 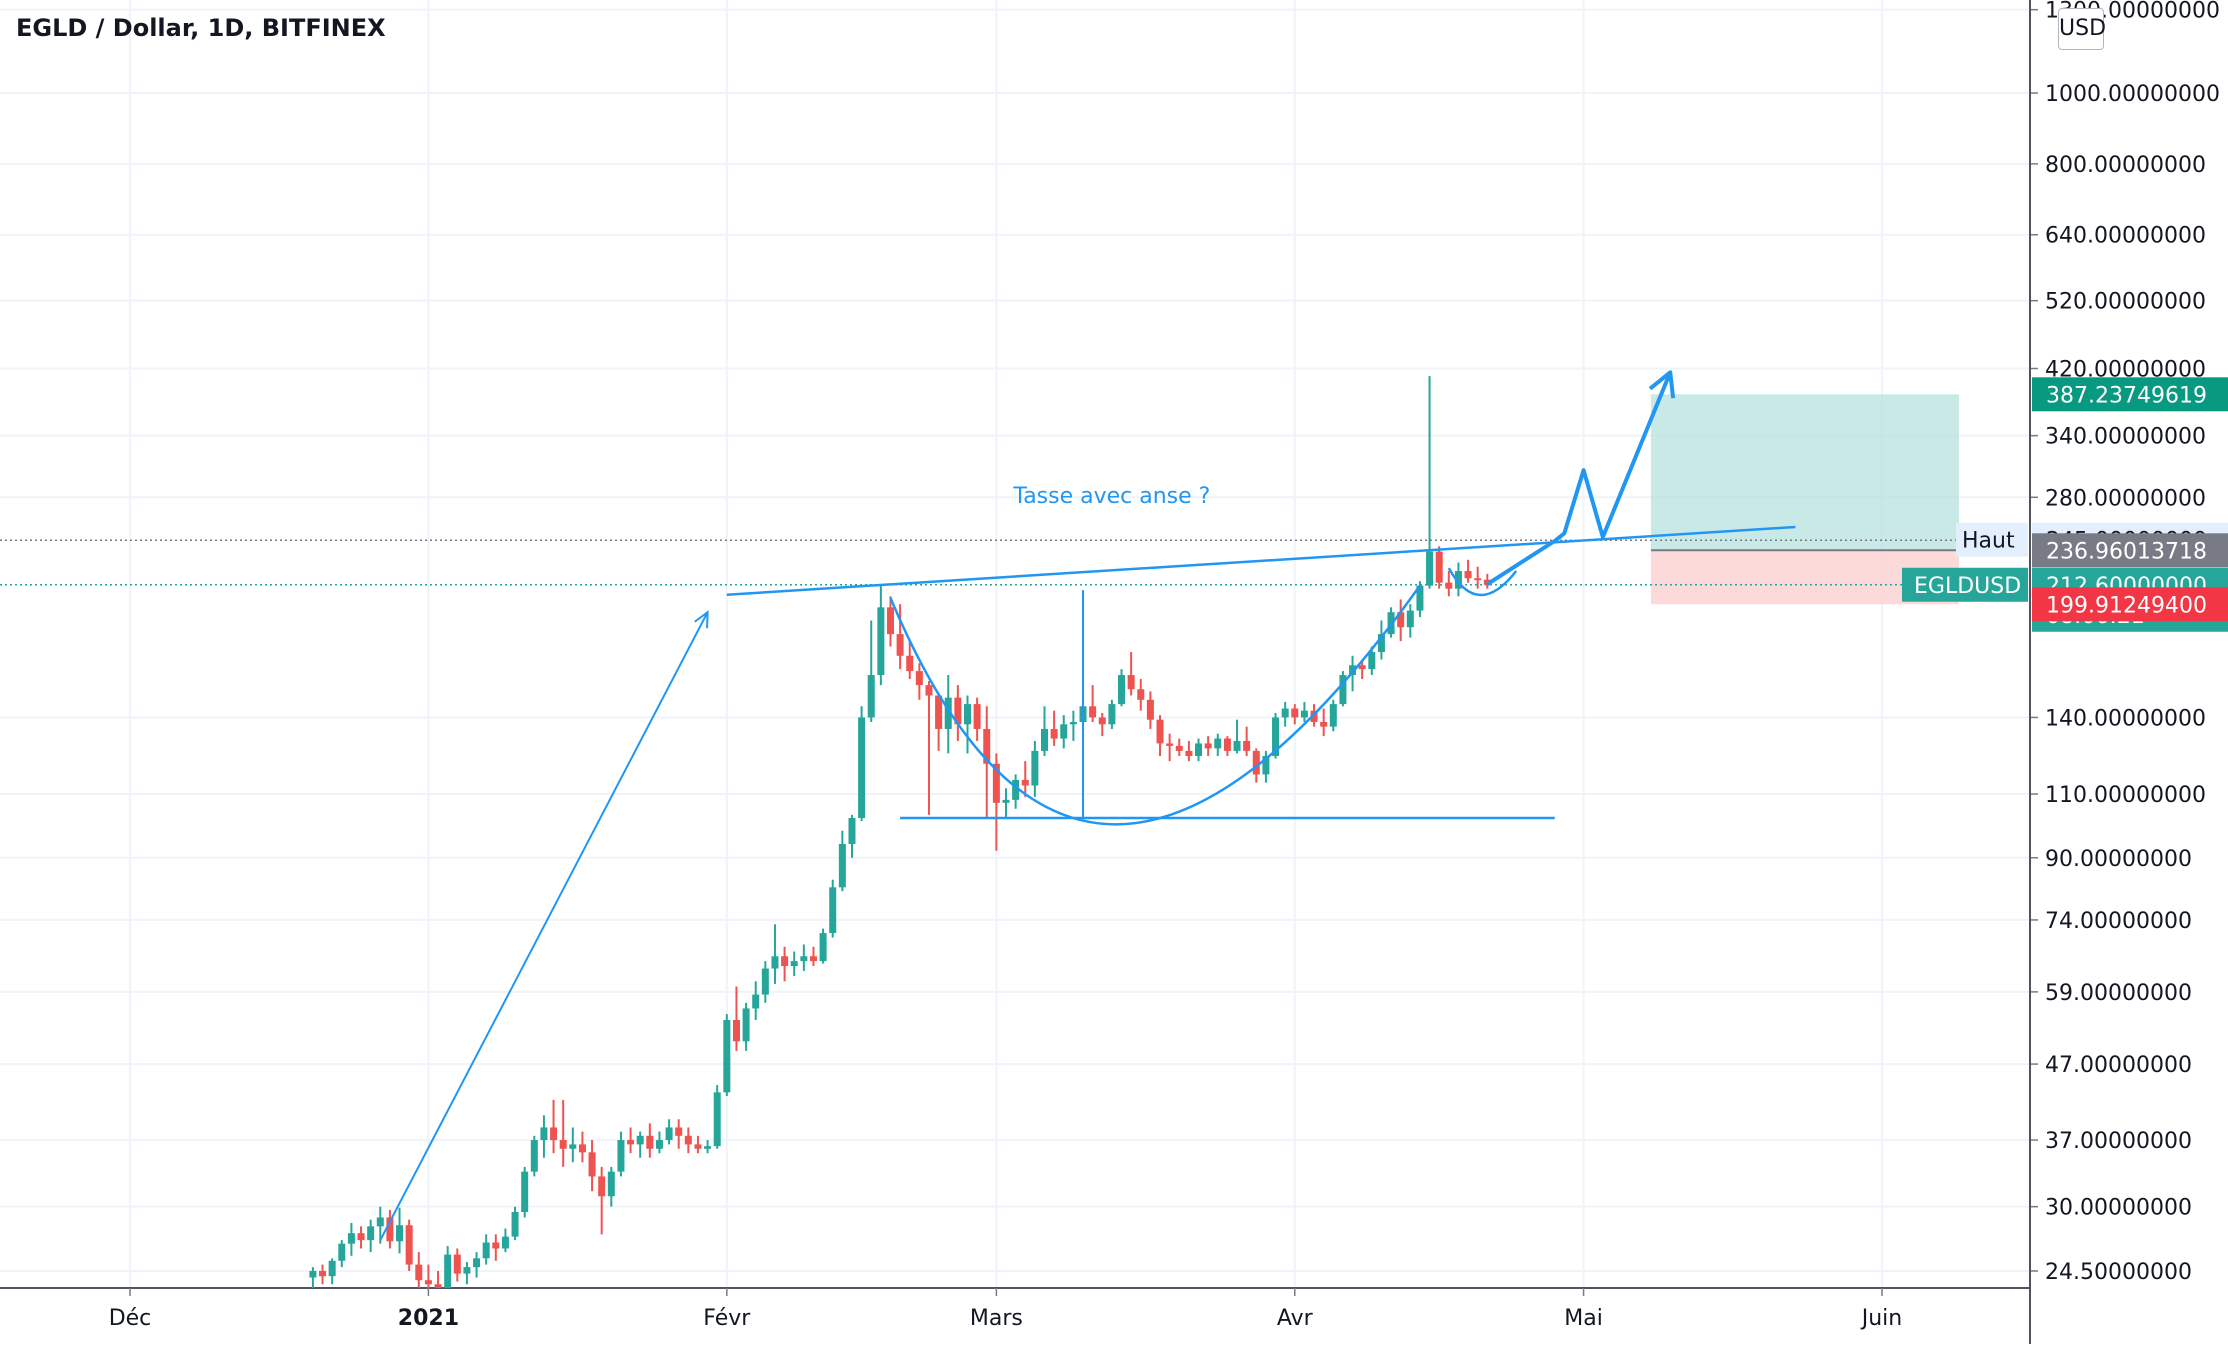 I want to click on y-tick-label: 140.00000000, so click(x=2125, y=718).